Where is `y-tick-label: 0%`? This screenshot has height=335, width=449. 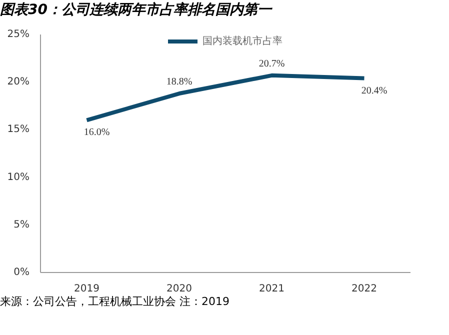
y-tick-label: 0% is located at coordinates (22, 272).